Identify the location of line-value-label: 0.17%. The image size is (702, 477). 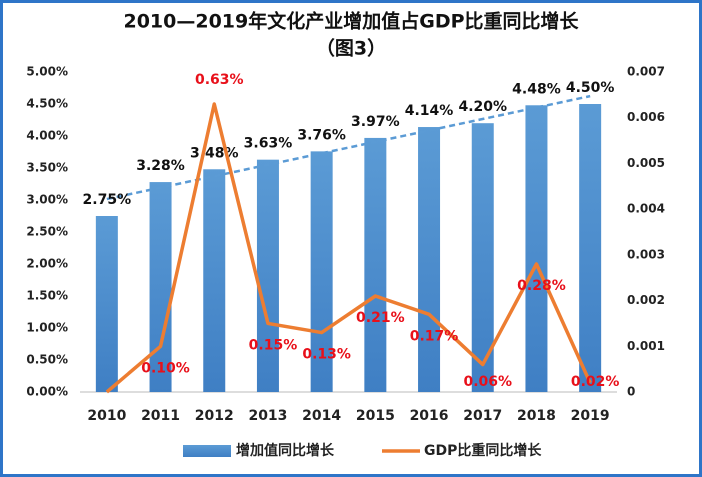
(434, 336).